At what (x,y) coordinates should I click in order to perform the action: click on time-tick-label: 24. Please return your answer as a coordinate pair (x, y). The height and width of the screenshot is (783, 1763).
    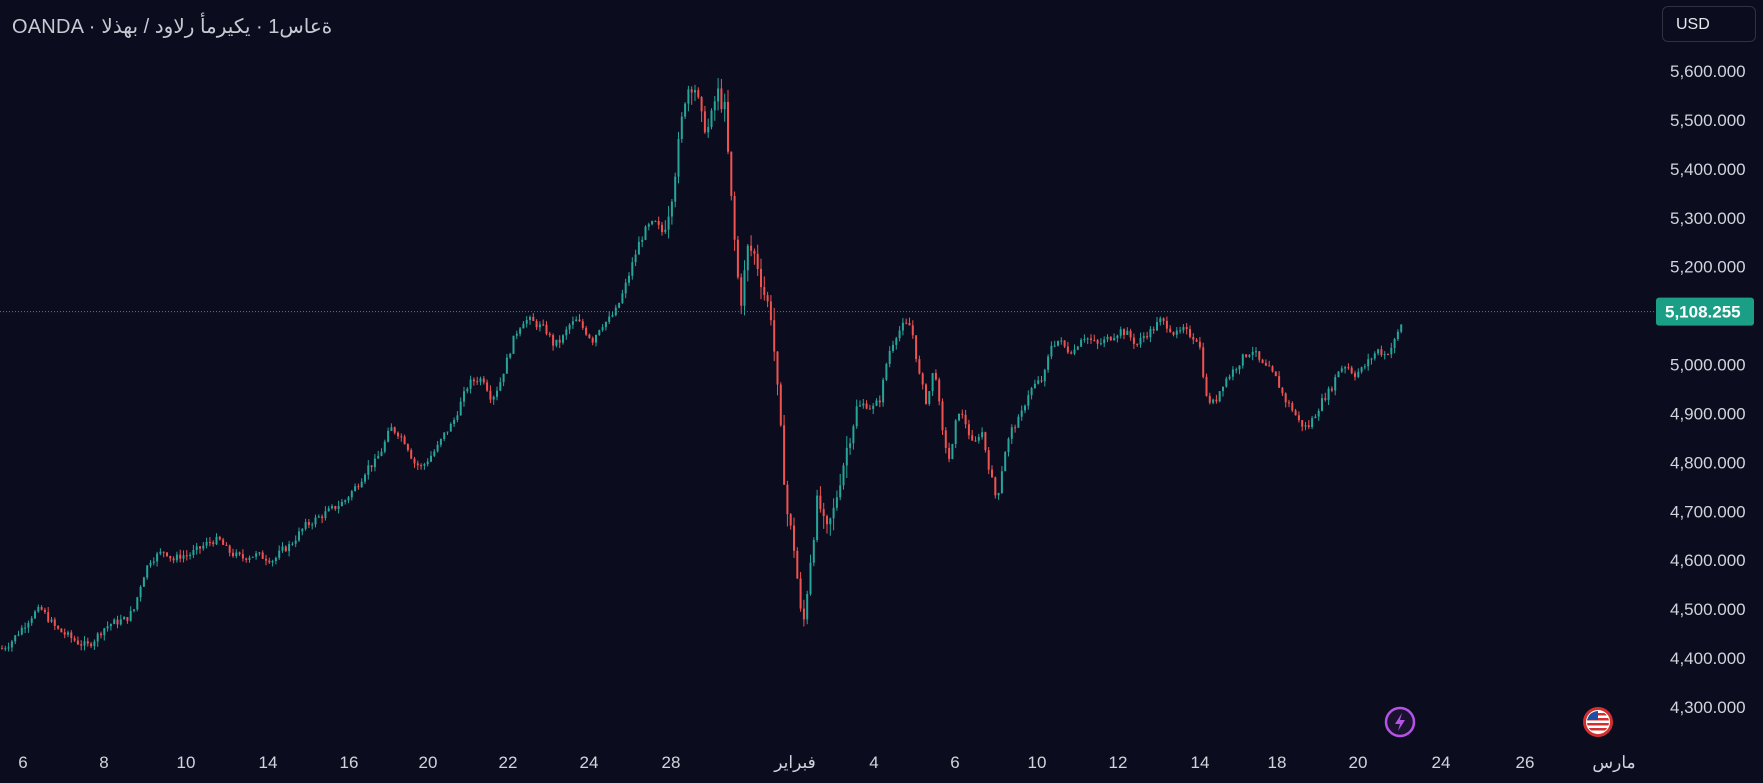
    Looking at the image, I should click on (1441, 762).